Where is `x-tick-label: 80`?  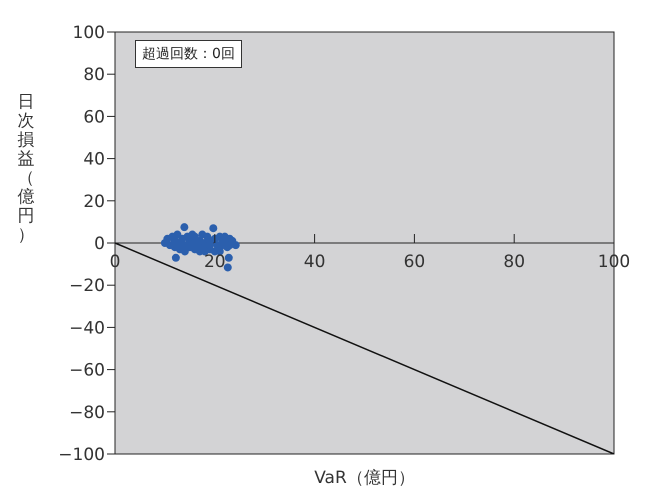
x-tick-label: 80 is located at coordinates (514, 262).